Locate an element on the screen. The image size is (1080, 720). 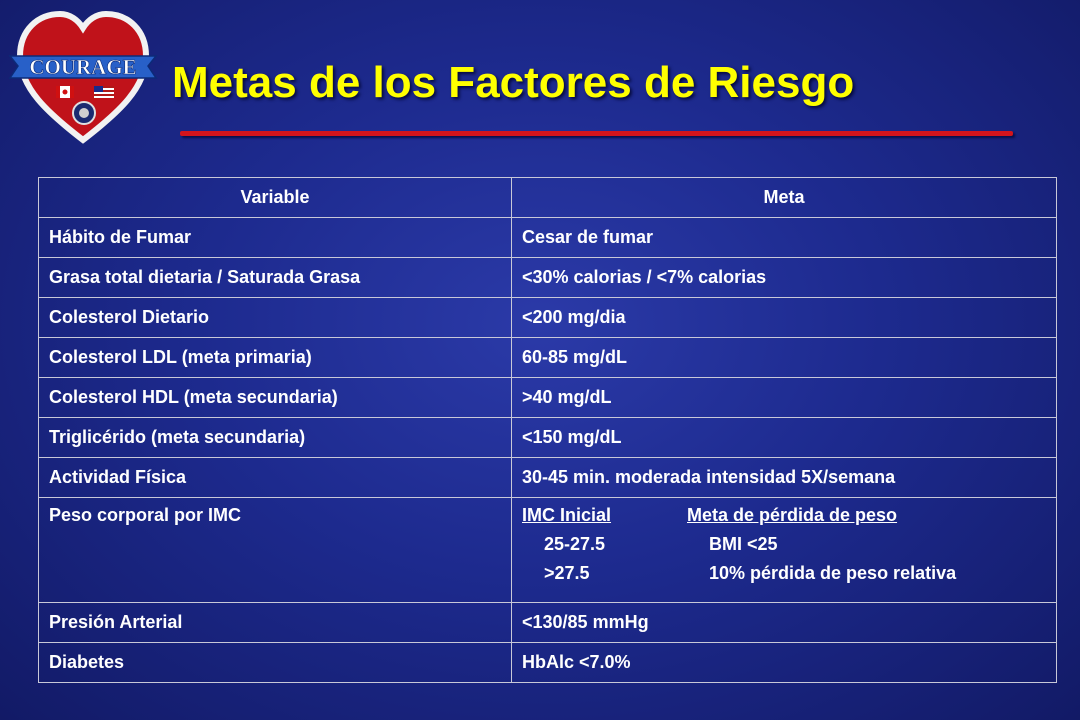
table-row: Colesterol Dietario <200 mg/dia is located at coordinates (547, 317).